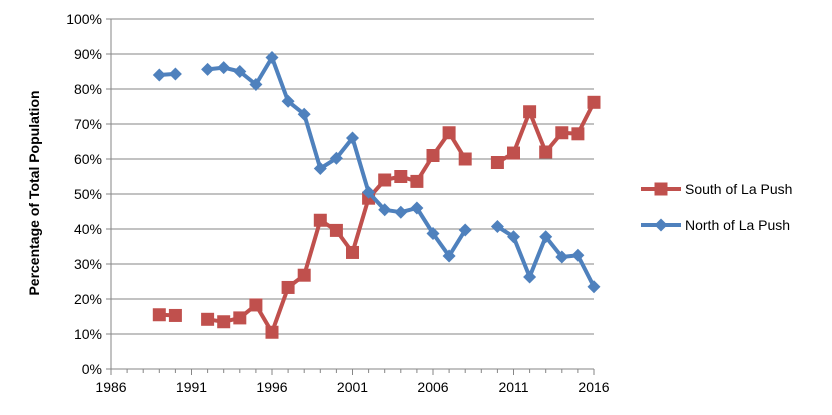  I want to click on y-tick-label: 50%, so click(88, 194).